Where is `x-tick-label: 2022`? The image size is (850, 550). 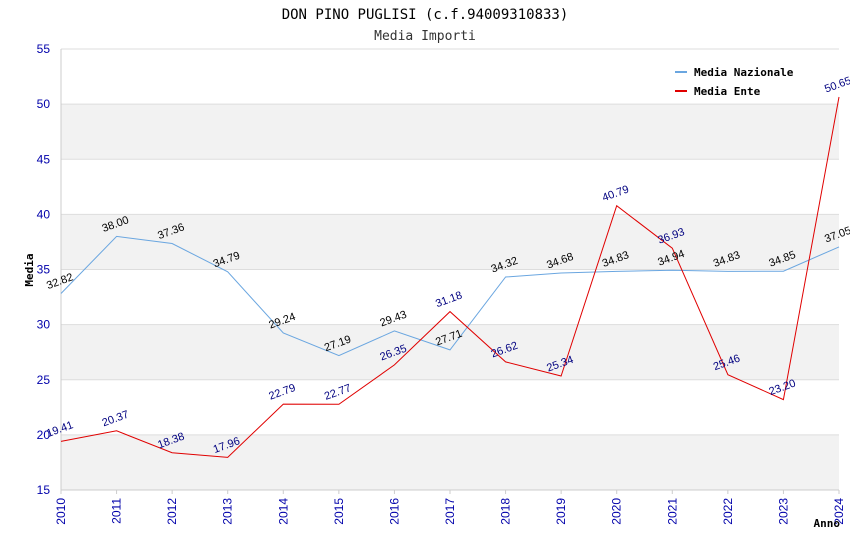 x-tick-label: 2022 is located at coordinates (728, 511).